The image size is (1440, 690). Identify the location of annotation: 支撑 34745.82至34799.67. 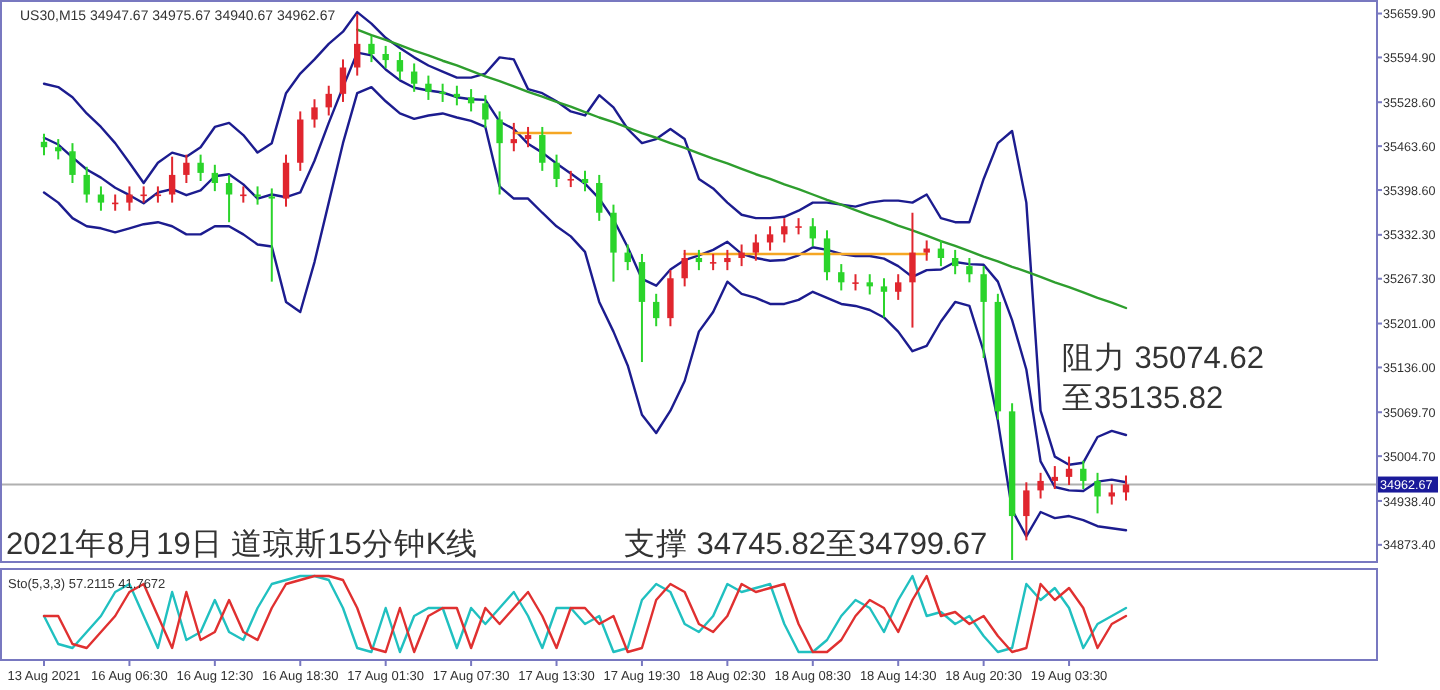
(806, 544).